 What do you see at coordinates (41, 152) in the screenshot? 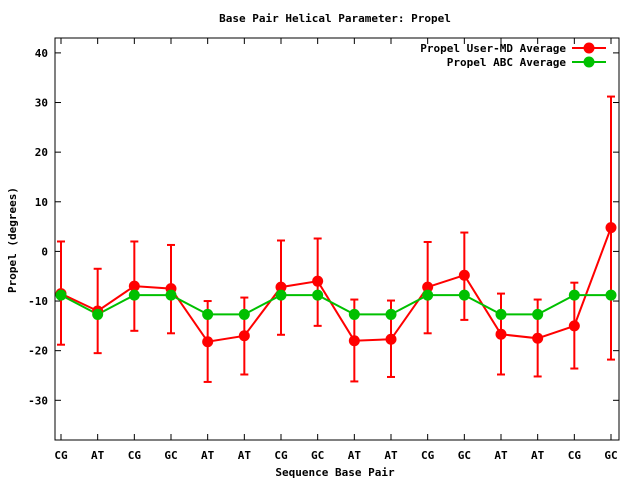
I see `y-tick-label: 20` at bounding box center [41, 152].